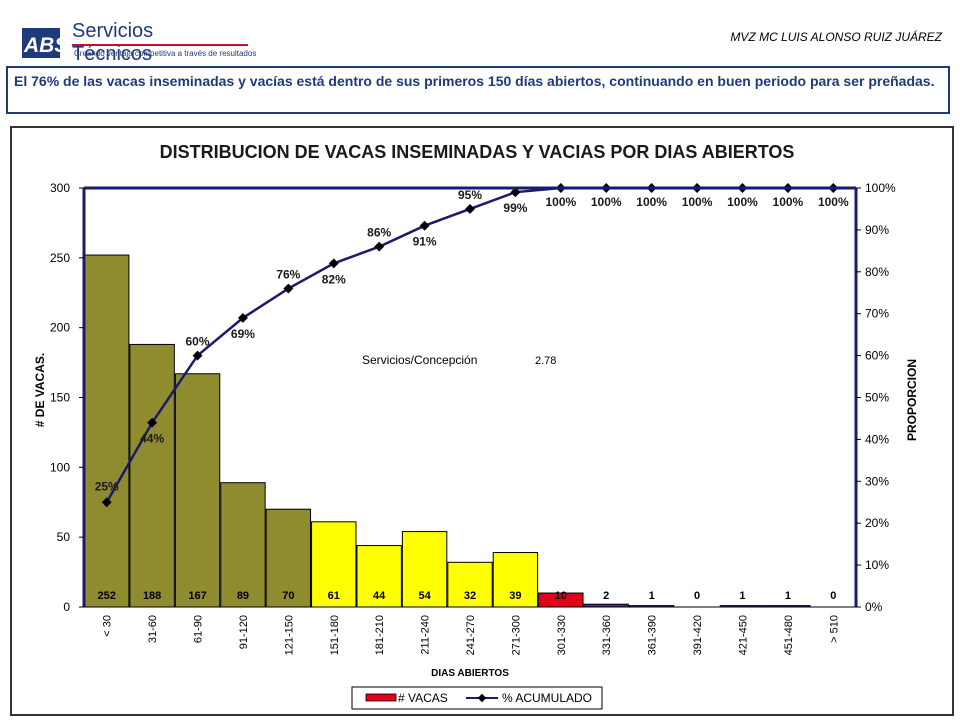 The width and height of the screenshot is (960, 720). Describe the element at coordinates (60, 467) in the screenshot. I see `y-tick-label-2: 100` at that location.